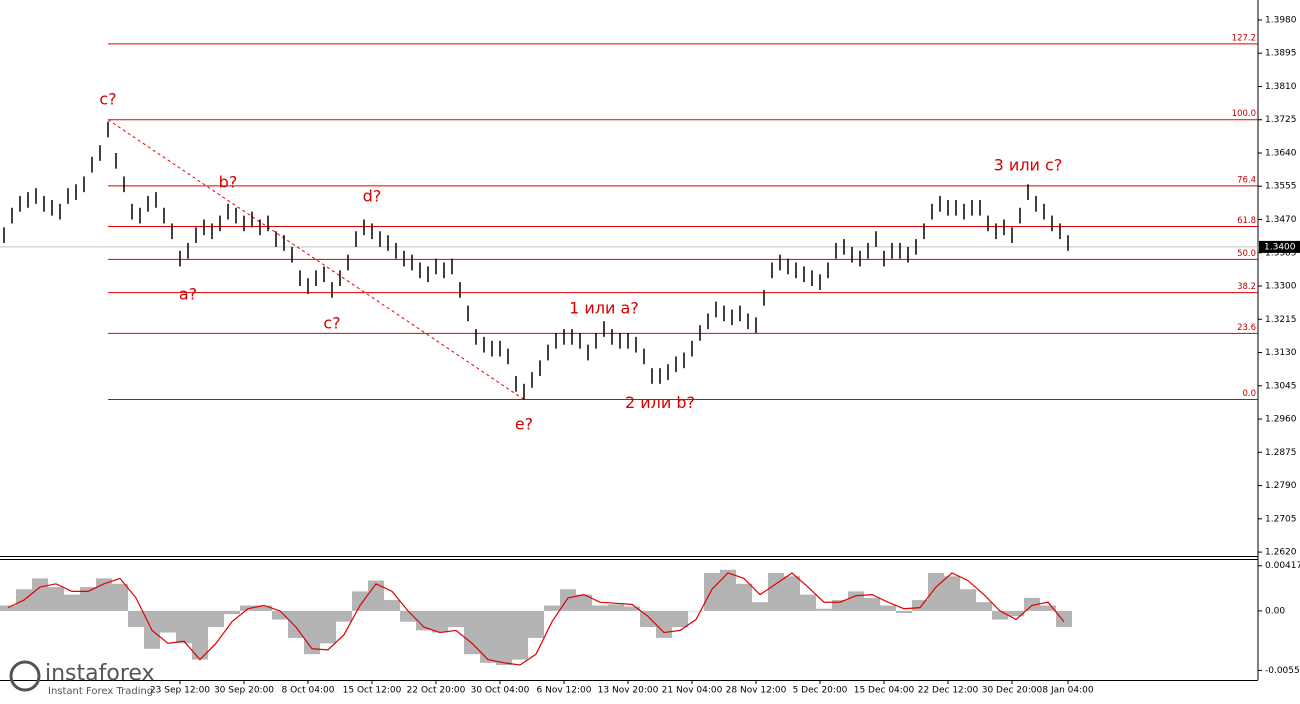 The height and width of the screenshot is (704, 1300). Describe the element at coordinates (1028, 164) in the screenshot. I see `wave-label: 3 или c?` at that location.